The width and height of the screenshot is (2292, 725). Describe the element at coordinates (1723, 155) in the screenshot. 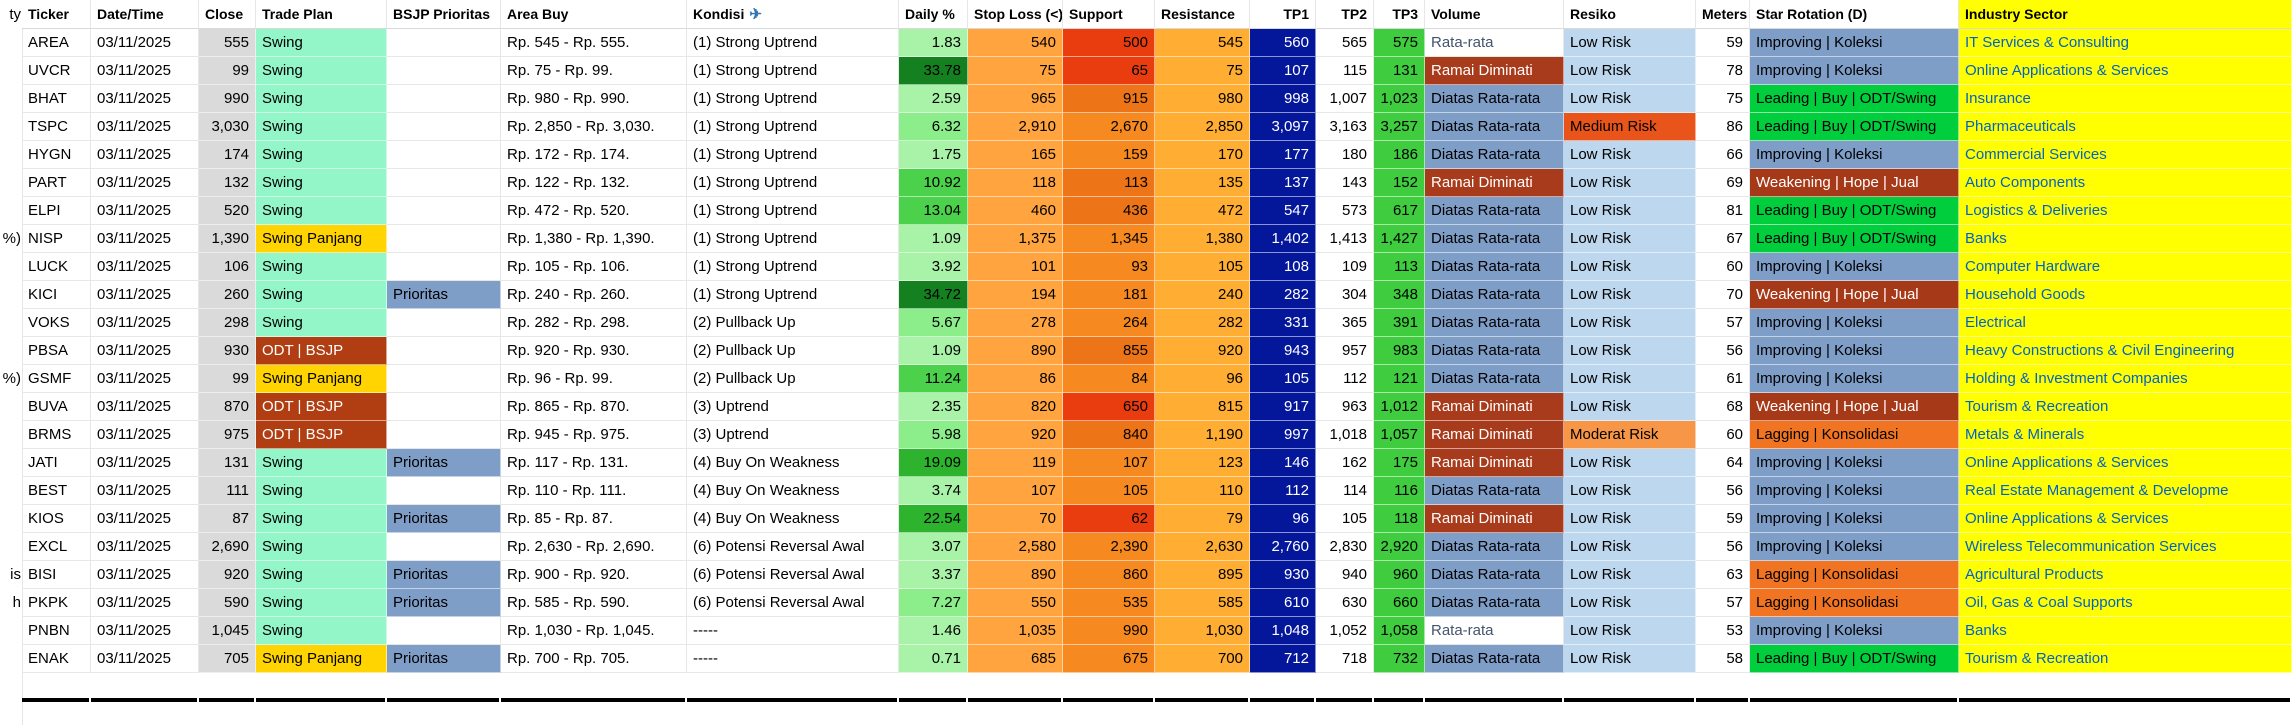

I see `cell-meters: 66` at that location.